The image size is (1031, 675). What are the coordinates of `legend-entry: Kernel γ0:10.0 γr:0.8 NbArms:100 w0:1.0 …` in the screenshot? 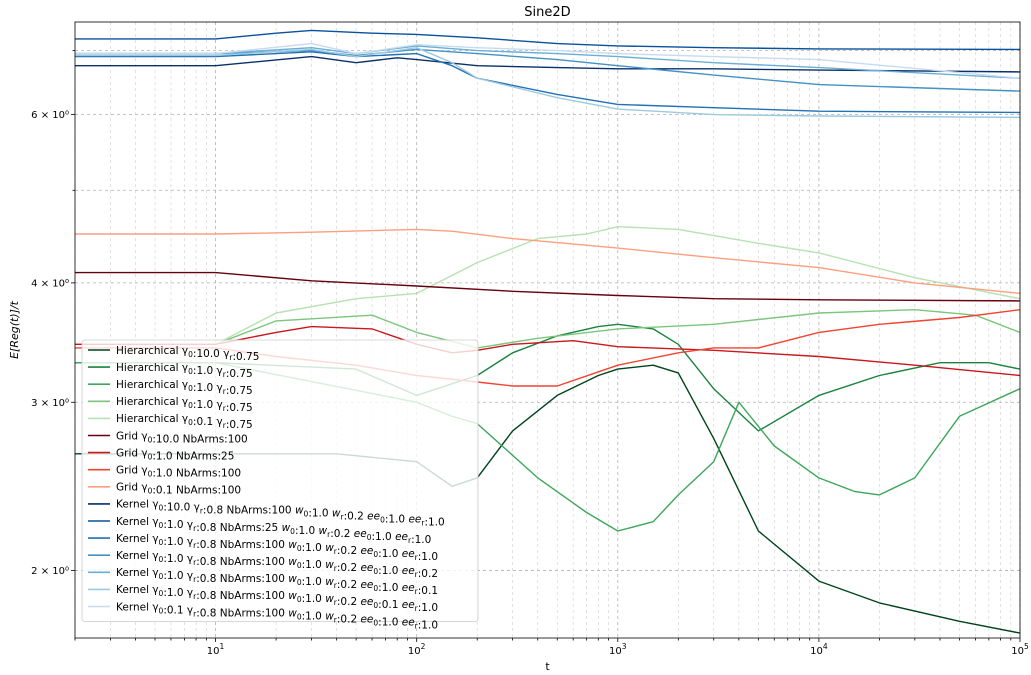 It's located at (280, 514).